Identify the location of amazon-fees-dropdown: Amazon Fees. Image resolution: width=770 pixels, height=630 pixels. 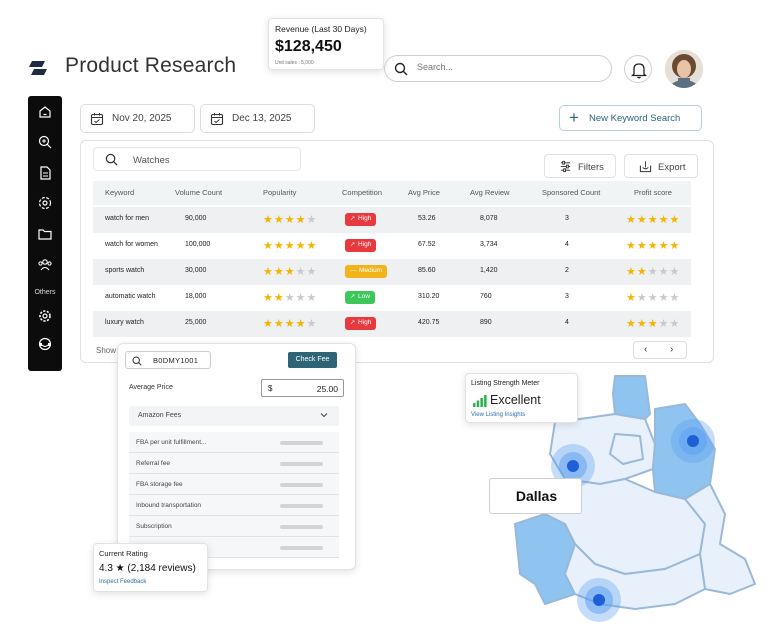
(234, 416).